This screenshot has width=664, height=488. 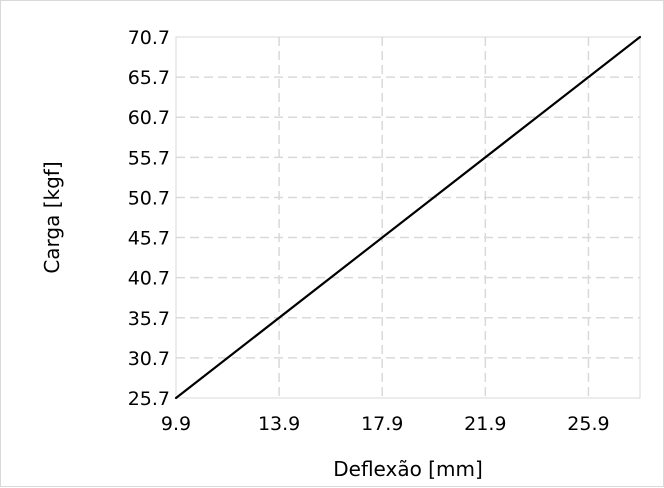 I want to click on x-tick-label: 21.9, so click(x=485, y=424).